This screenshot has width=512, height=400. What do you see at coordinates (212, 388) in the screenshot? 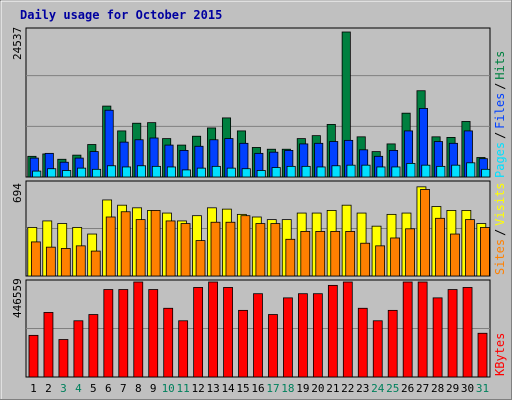
I see `x-tick-label-day-13: 13` at bounding box center [212, 388].